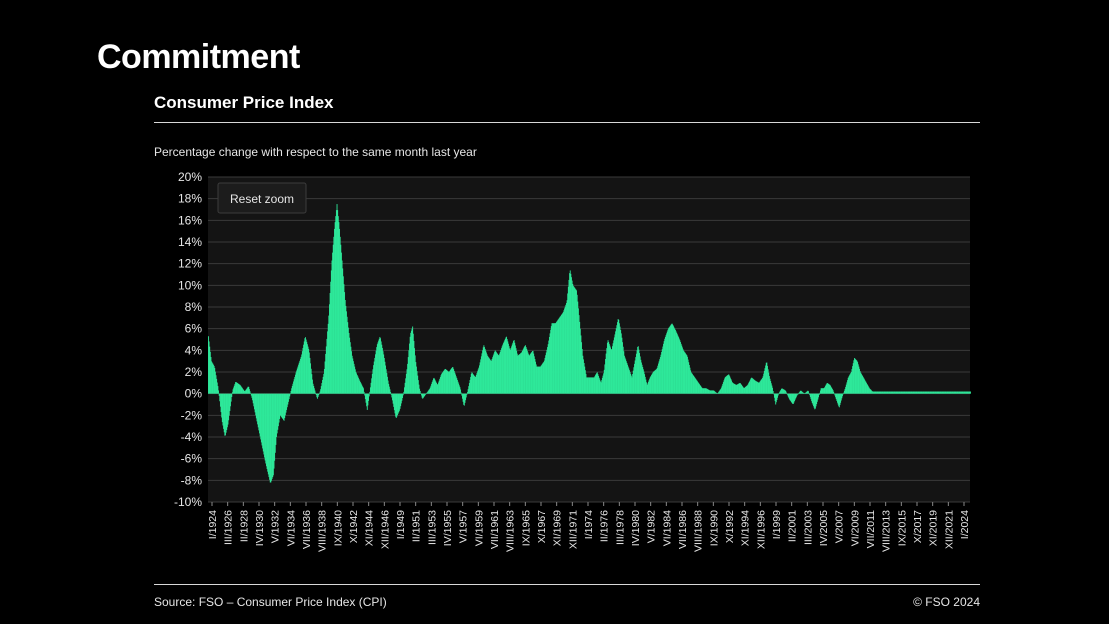  What do you see at coordinates (667, 528) in the screenshot?
I see `x-tick-label: VI/1984` at bounding box center [667, 528].